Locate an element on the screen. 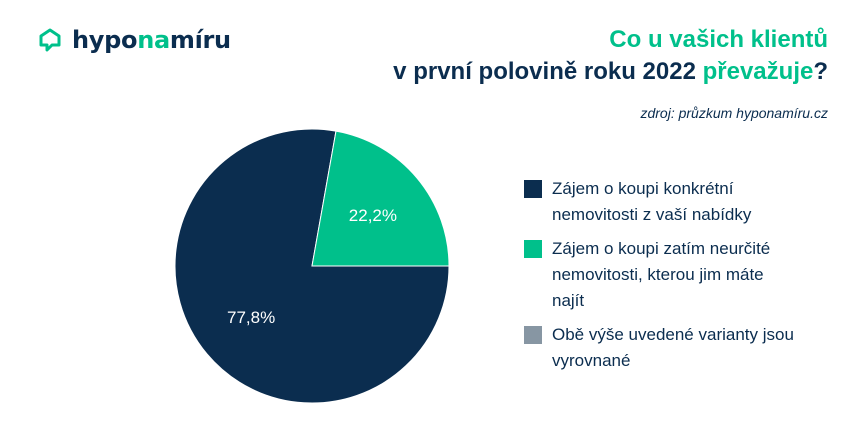  legend-line: najít is located at coordinates (568, 300).